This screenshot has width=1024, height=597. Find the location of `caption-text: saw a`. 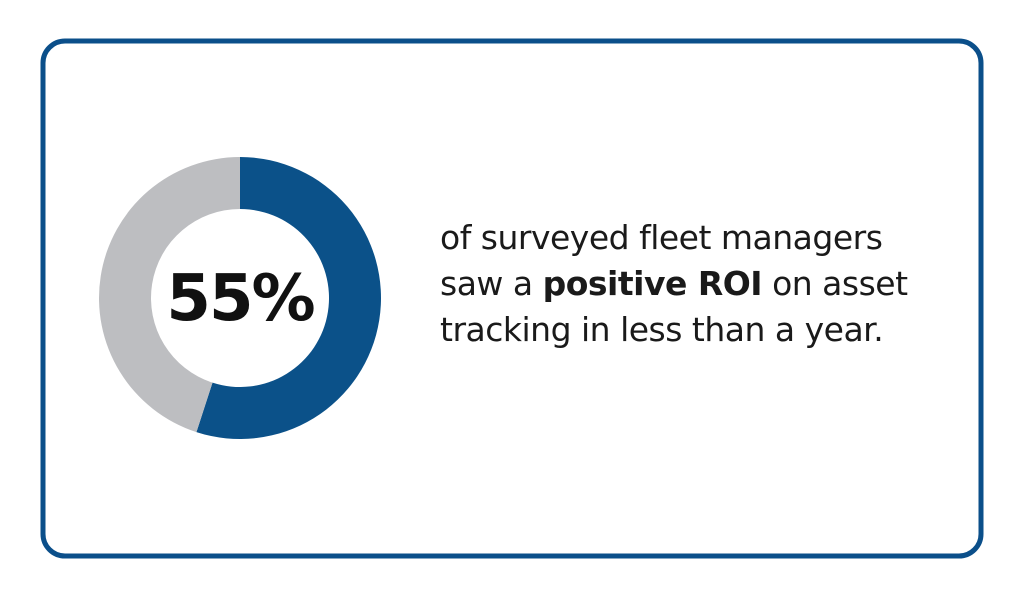

caption-text: saw a is located at coordinates (491, 283).